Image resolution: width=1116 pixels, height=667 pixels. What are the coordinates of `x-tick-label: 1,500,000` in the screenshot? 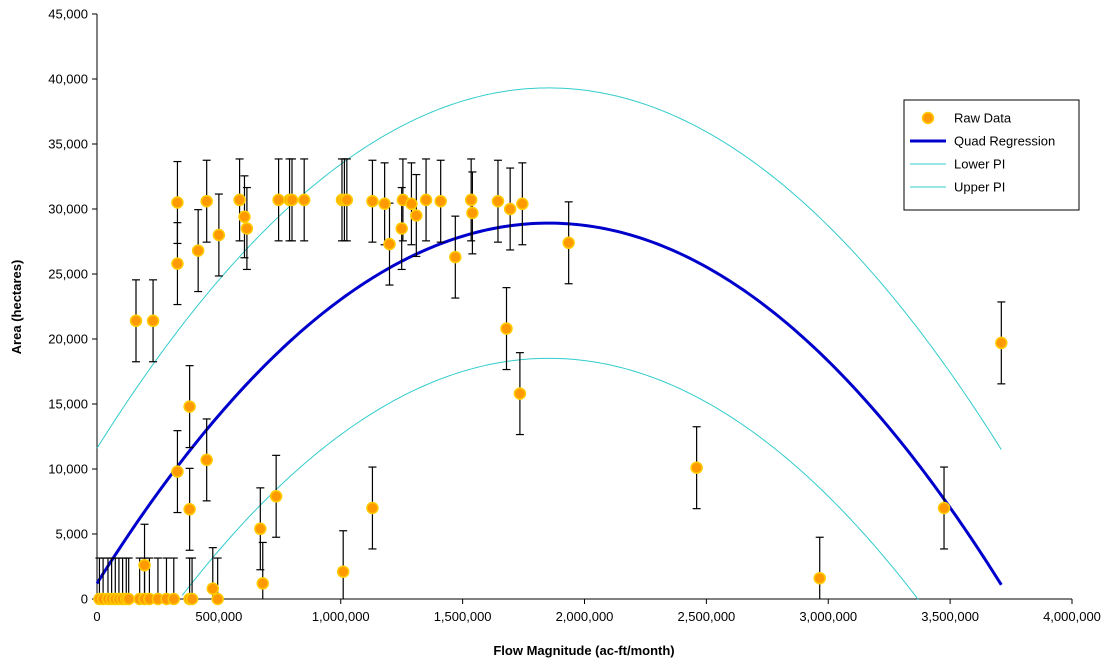 It's located at (463, 616).